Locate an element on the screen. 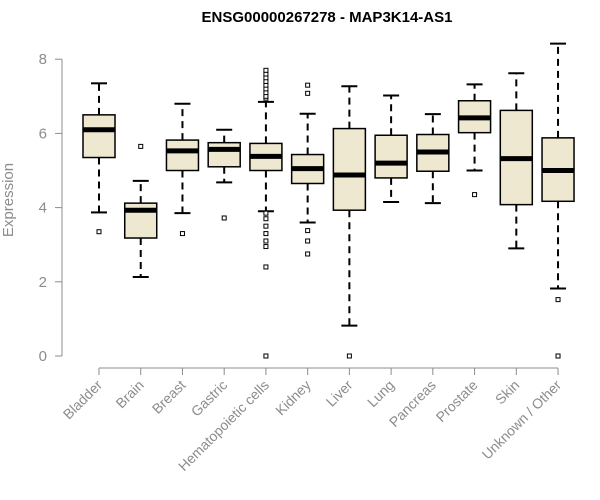  y-tick-label: 0 is located at coordinates (43, 356).